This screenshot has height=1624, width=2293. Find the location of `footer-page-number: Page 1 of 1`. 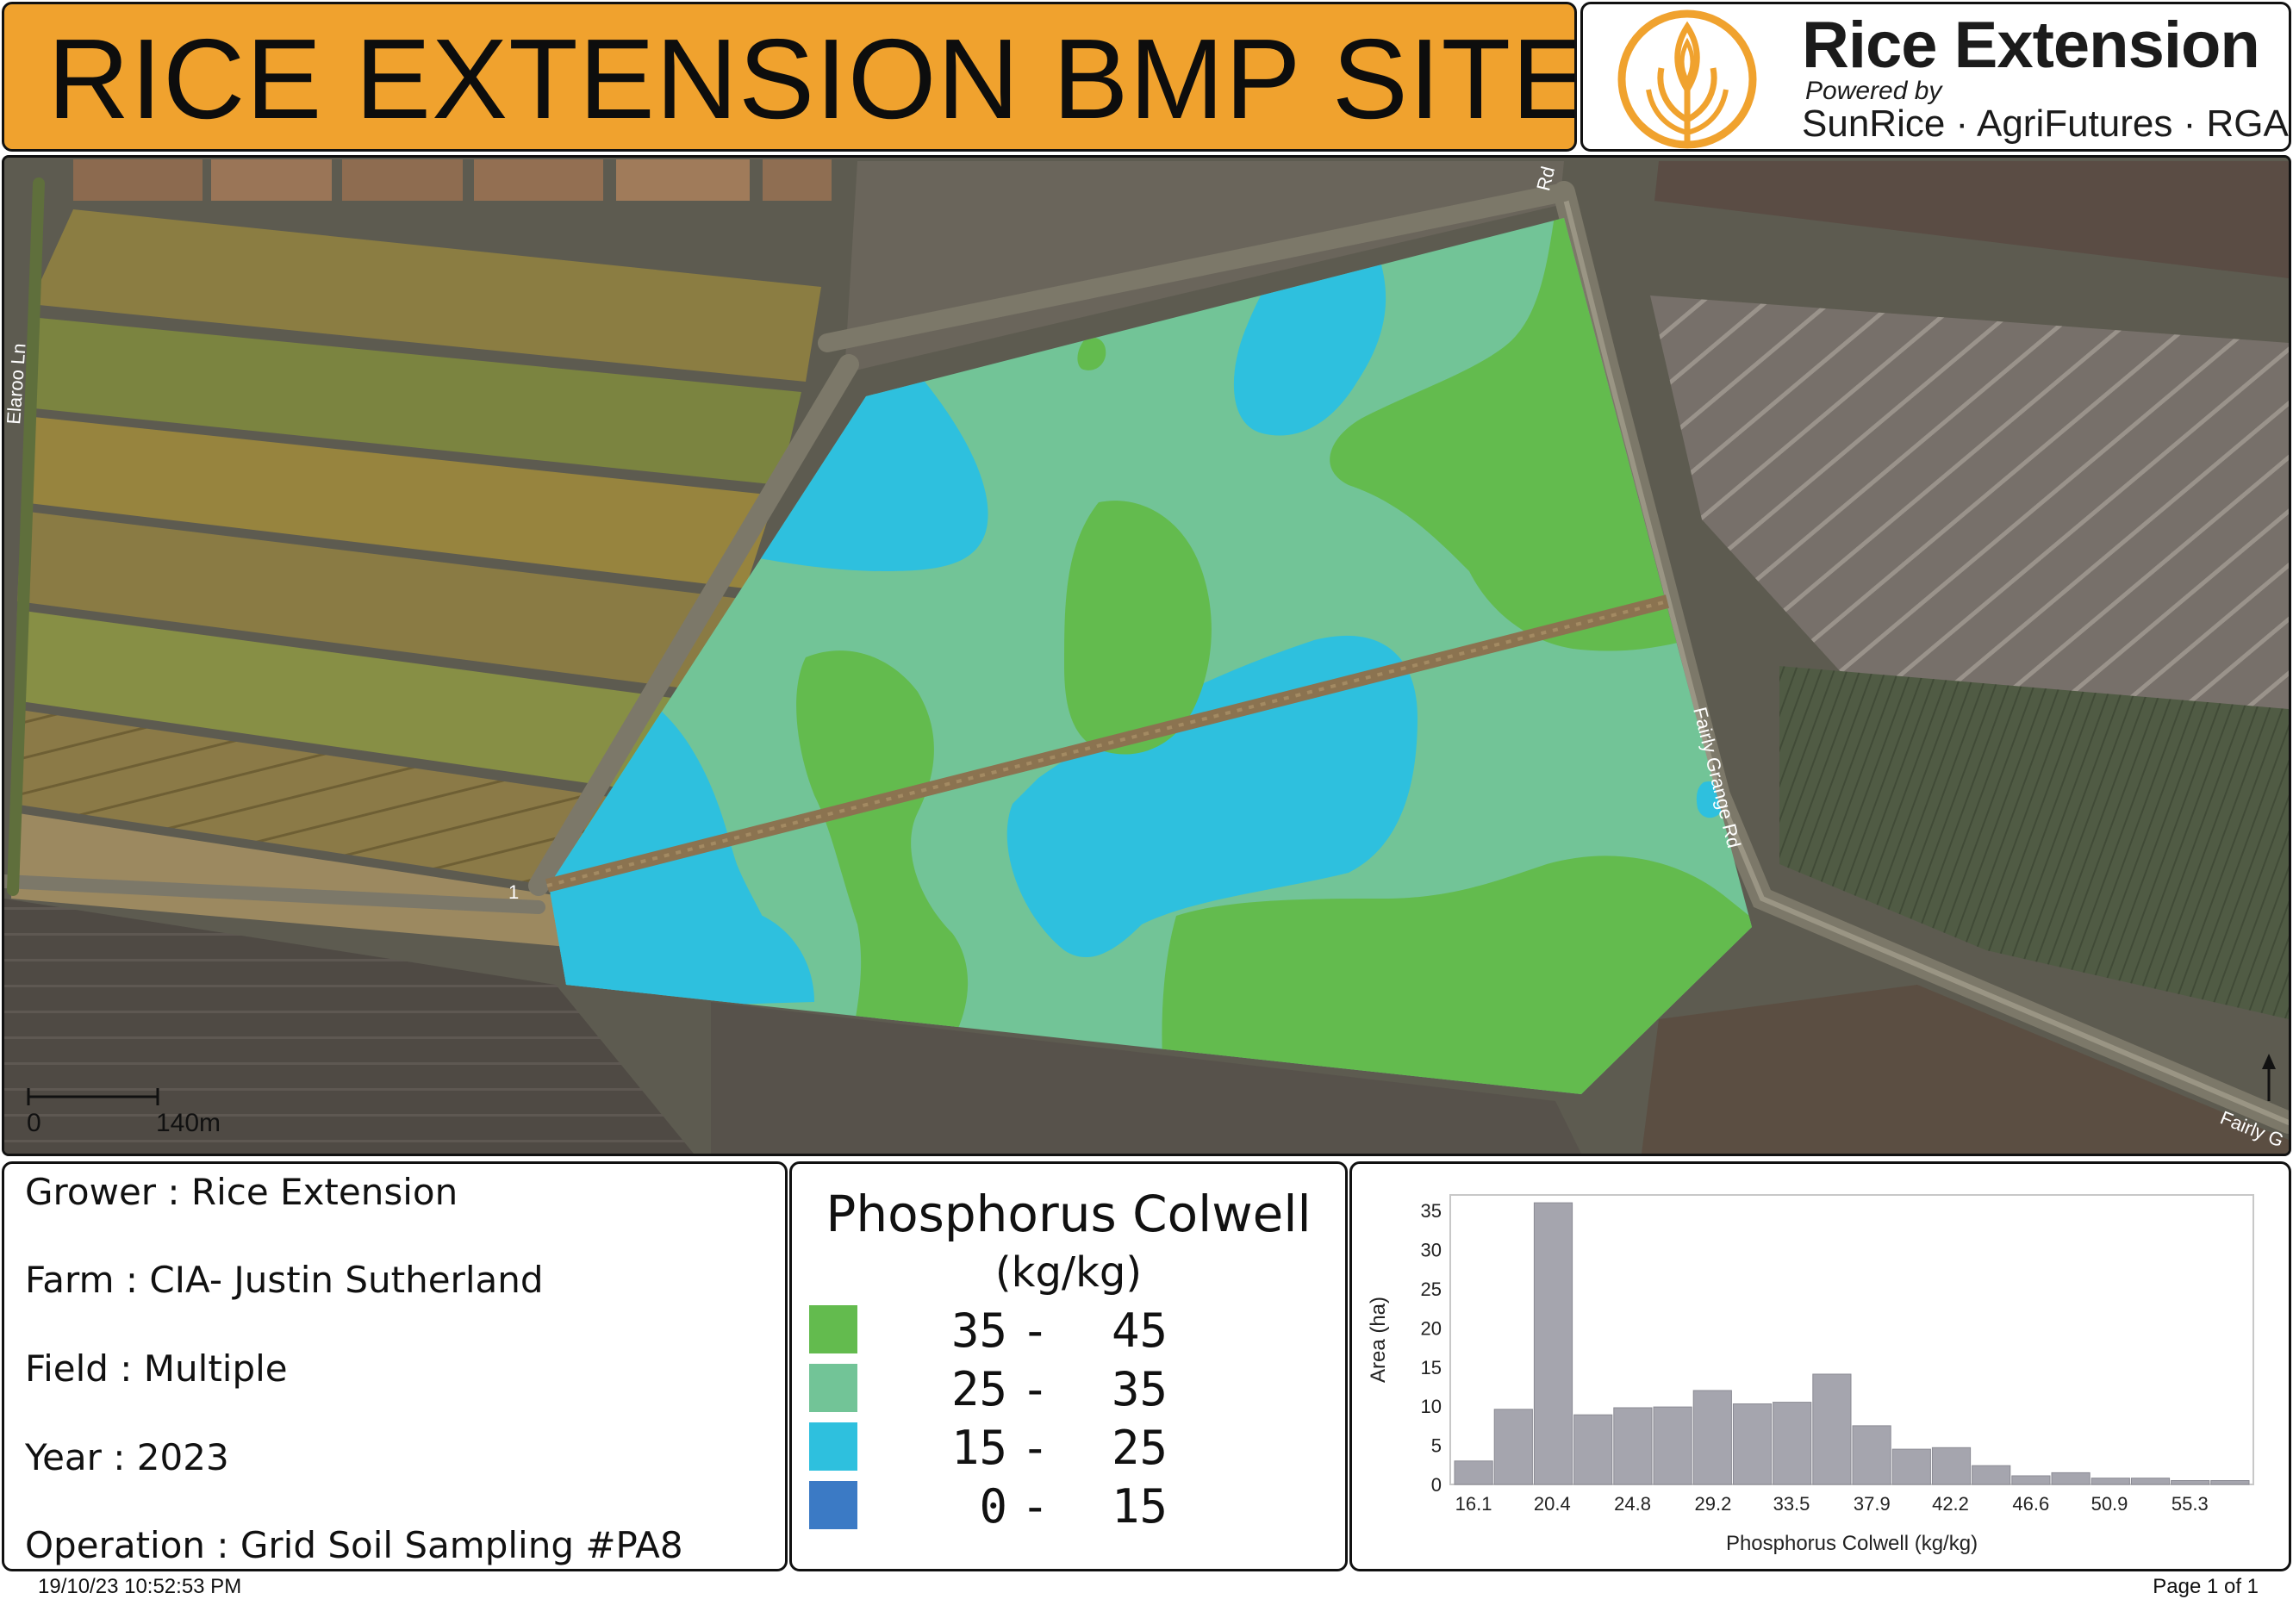

footer-page-number: Page 1 of 1 is located at coordinates (2206, 1587).